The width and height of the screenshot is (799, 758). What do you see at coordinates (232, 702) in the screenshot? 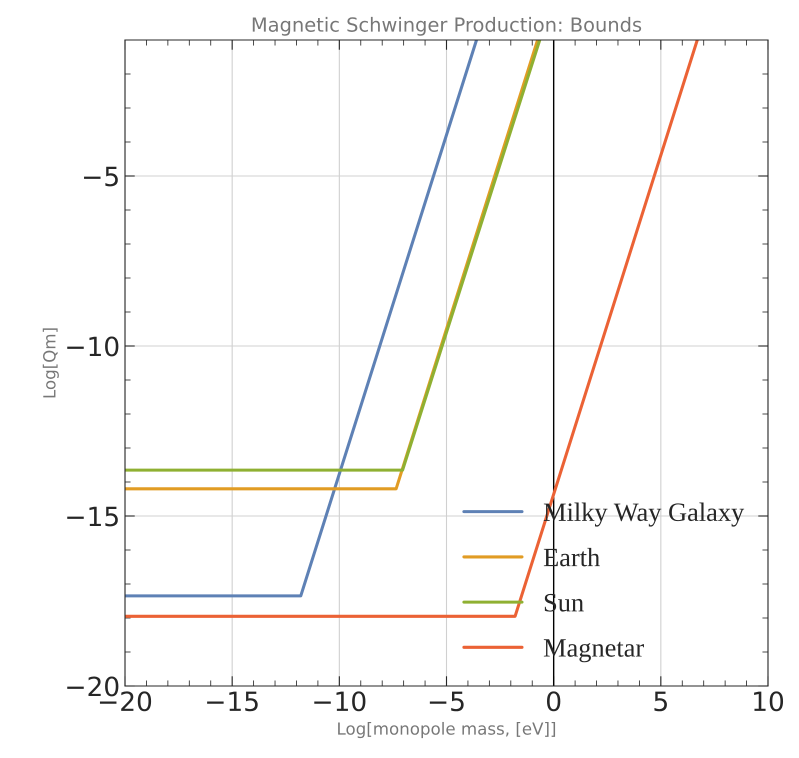
I see `x-tick-label: −15` at bounding box center [232, 702].